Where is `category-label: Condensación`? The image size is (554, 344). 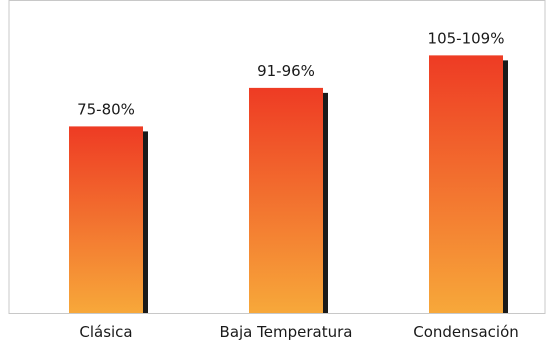 category-label: Condensación is located at coordinates (466, 332).